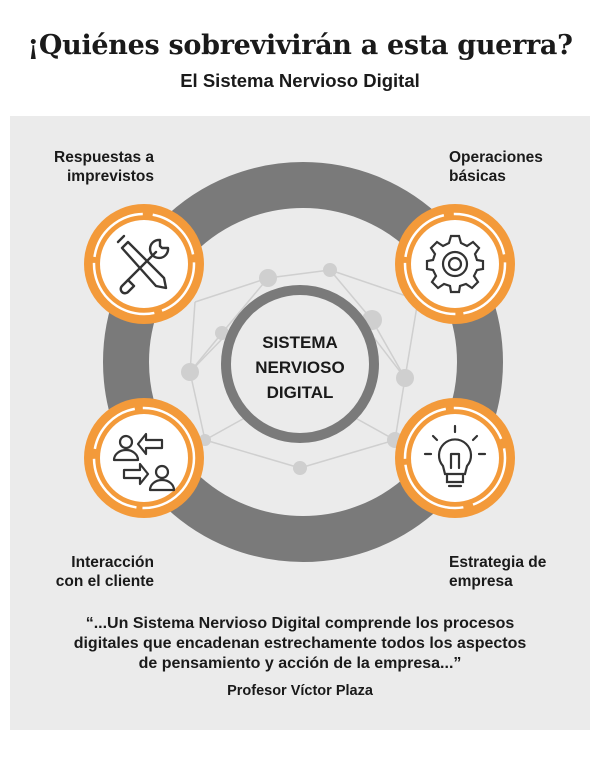 The image size is (600, 768). I want to click on node-respuestas, so click(144, 264).